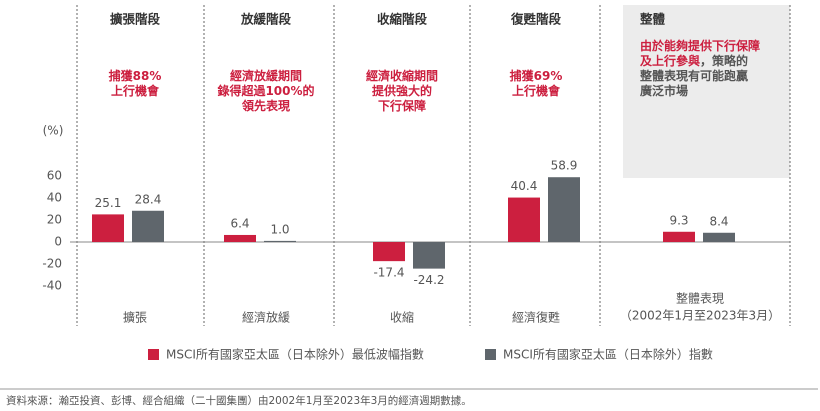  I want to click on annotation: 捕獲88%, so click(135, 75).